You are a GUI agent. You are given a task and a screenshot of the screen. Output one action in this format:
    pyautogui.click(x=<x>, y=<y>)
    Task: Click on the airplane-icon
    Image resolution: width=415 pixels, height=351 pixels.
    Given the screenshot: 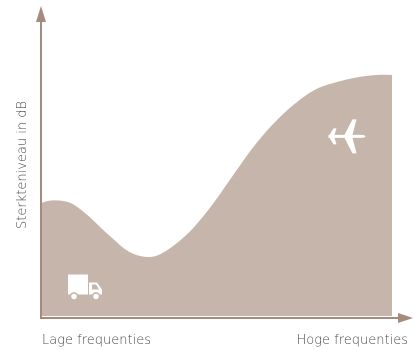 What is the action you would take?
    pyautogui.click(x=347, y=136)
    